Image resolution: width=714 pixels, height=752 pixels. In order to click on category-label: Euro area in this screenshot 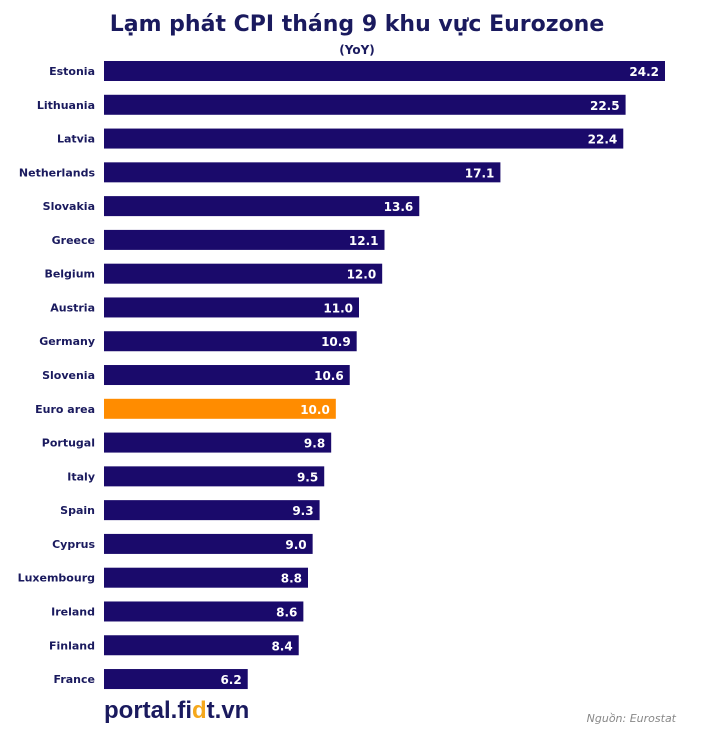, I will do `click(65, 409)`.